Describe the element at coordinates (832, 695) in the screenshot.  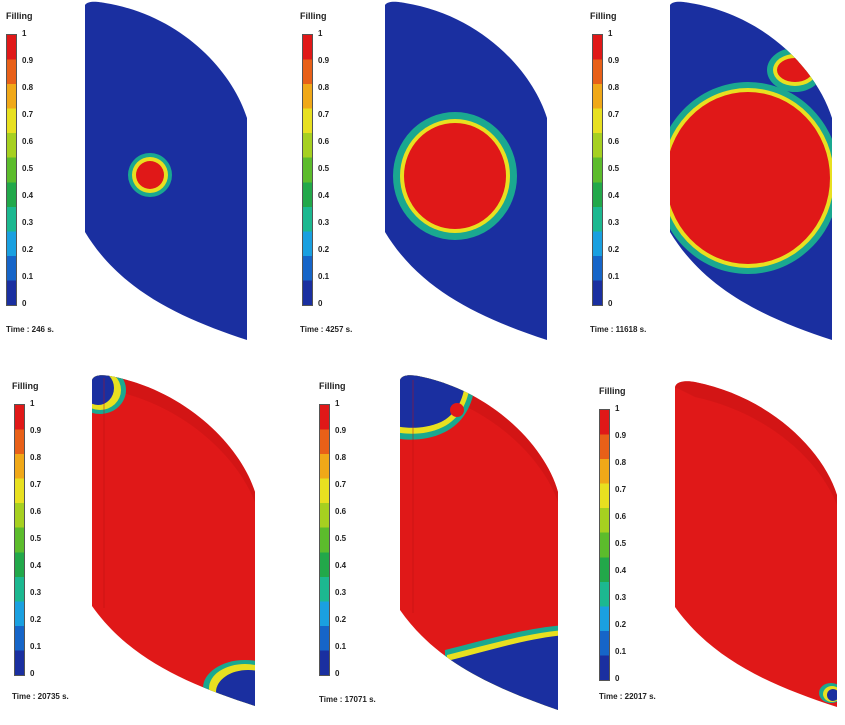
I see `unfilled-corner` at that location.